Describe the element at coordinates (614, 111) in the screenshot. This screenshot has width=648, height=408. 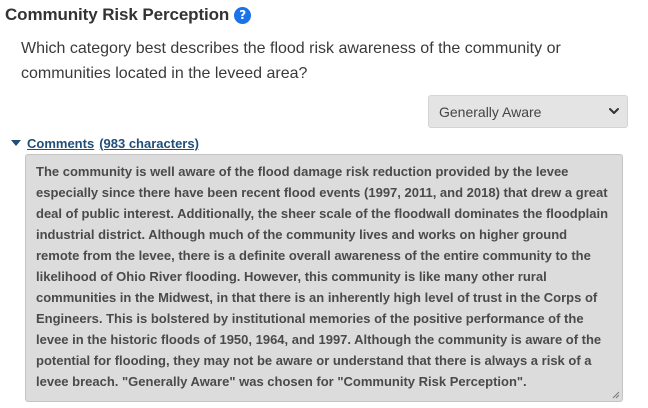
I see `chevron-down-icon` at that location.